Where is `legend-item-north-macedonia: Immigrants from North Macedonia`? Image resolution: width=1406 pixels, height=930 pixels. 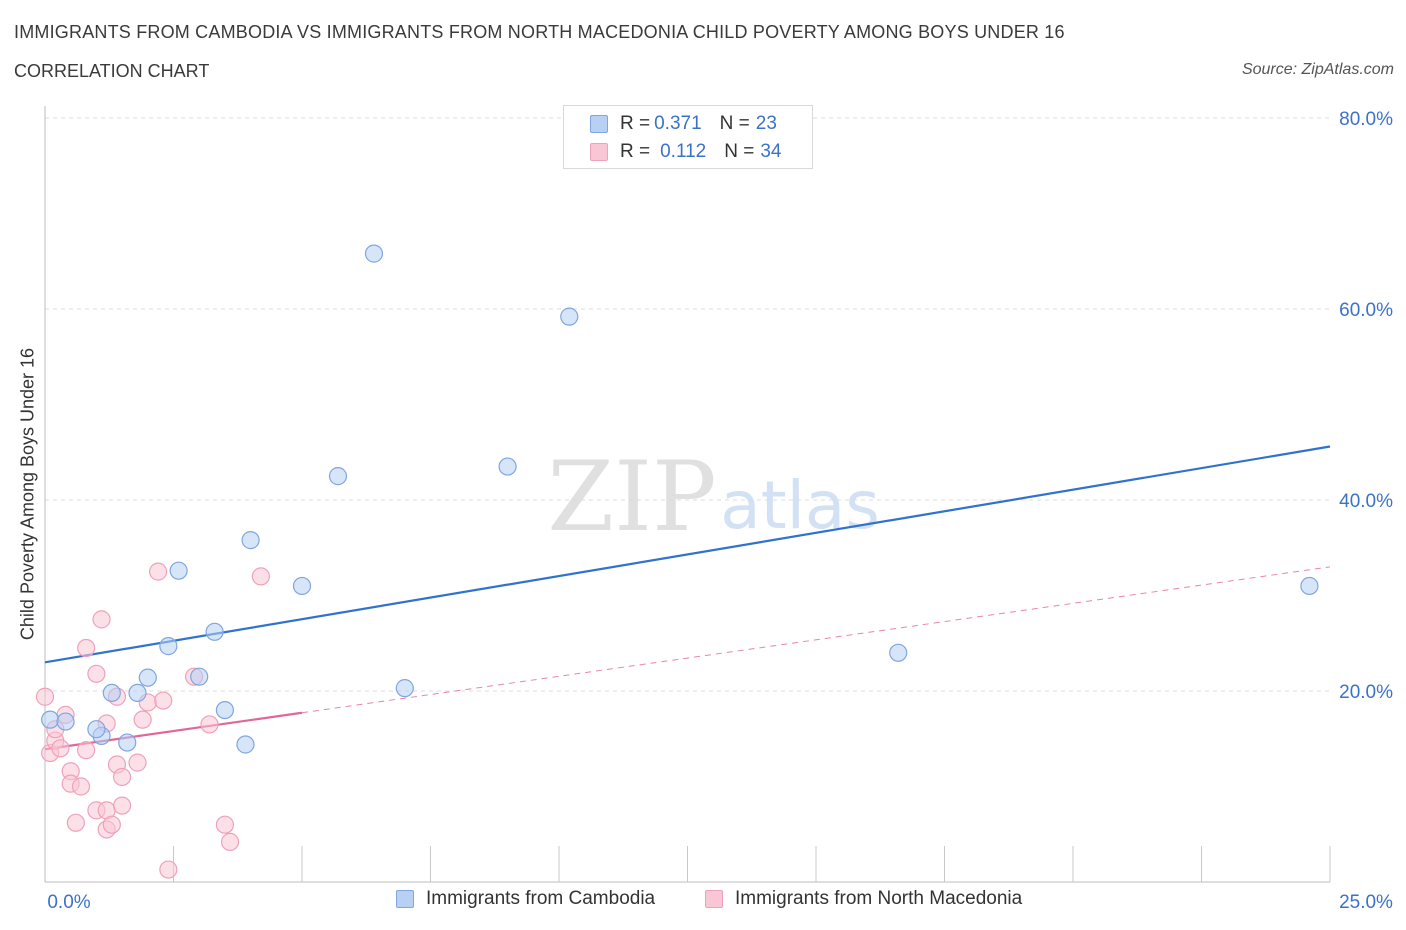 legend-item-north-macedonia: Immigrants from North Macedonia is located at coordinates (863, 899).